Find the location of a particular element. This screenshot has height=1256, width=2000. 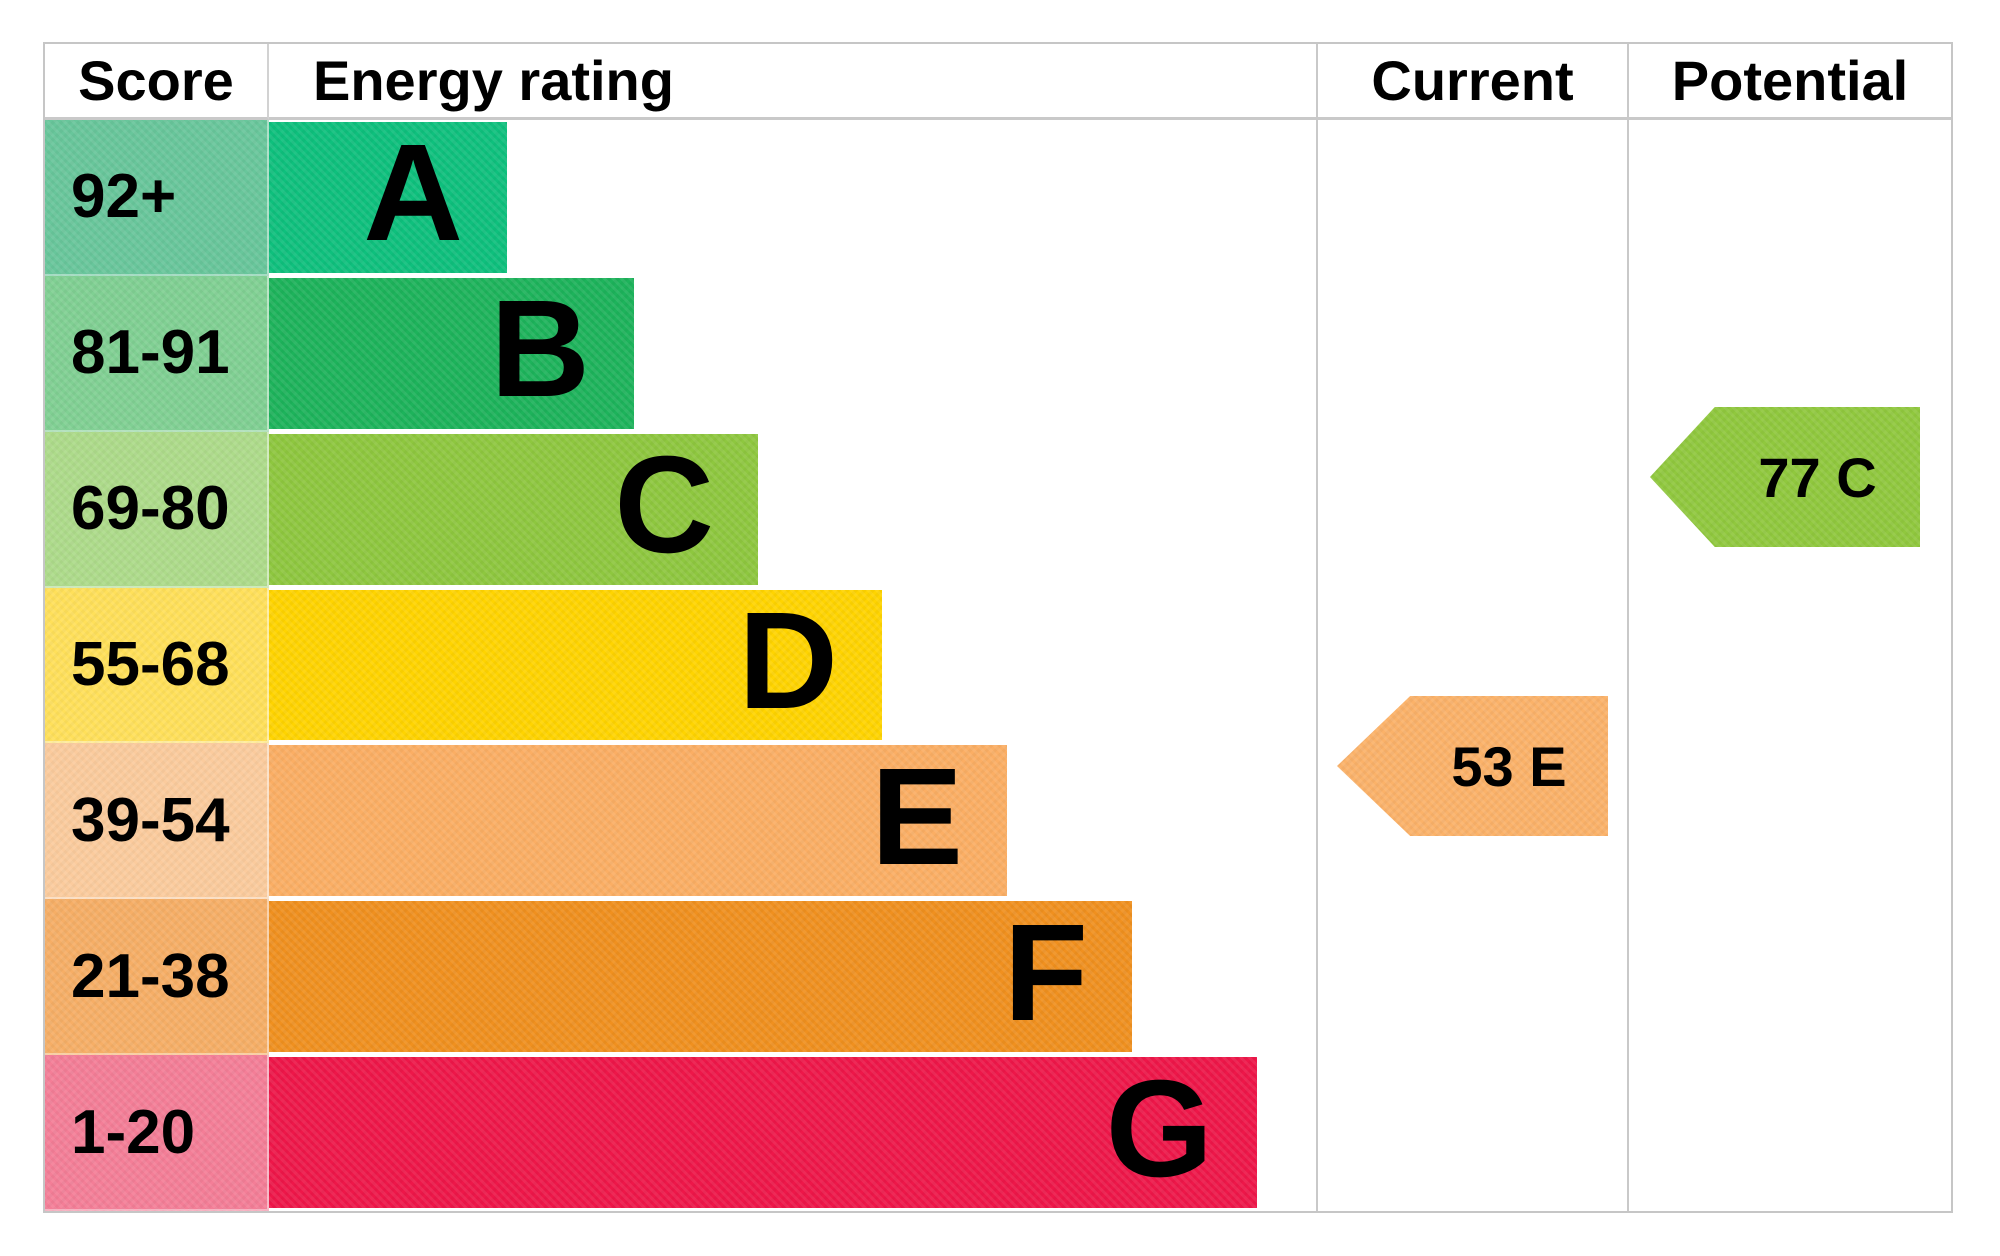

rating-bar: D is located at coordinates (575, 662).